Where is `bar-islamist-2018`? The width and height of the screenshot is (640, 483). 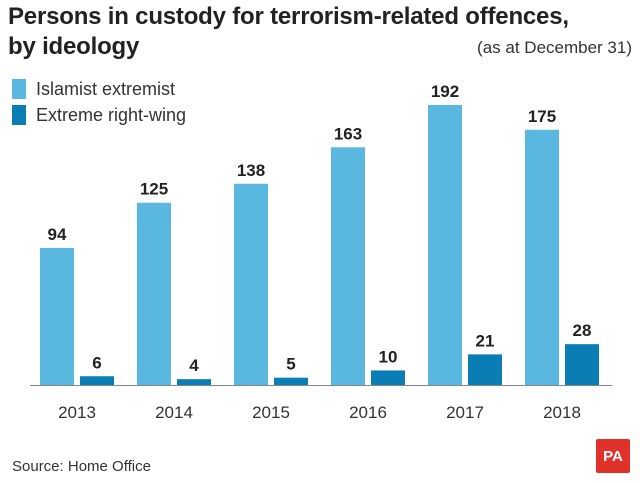
bar-islamist-2018 is located at coordinates (542, 257).